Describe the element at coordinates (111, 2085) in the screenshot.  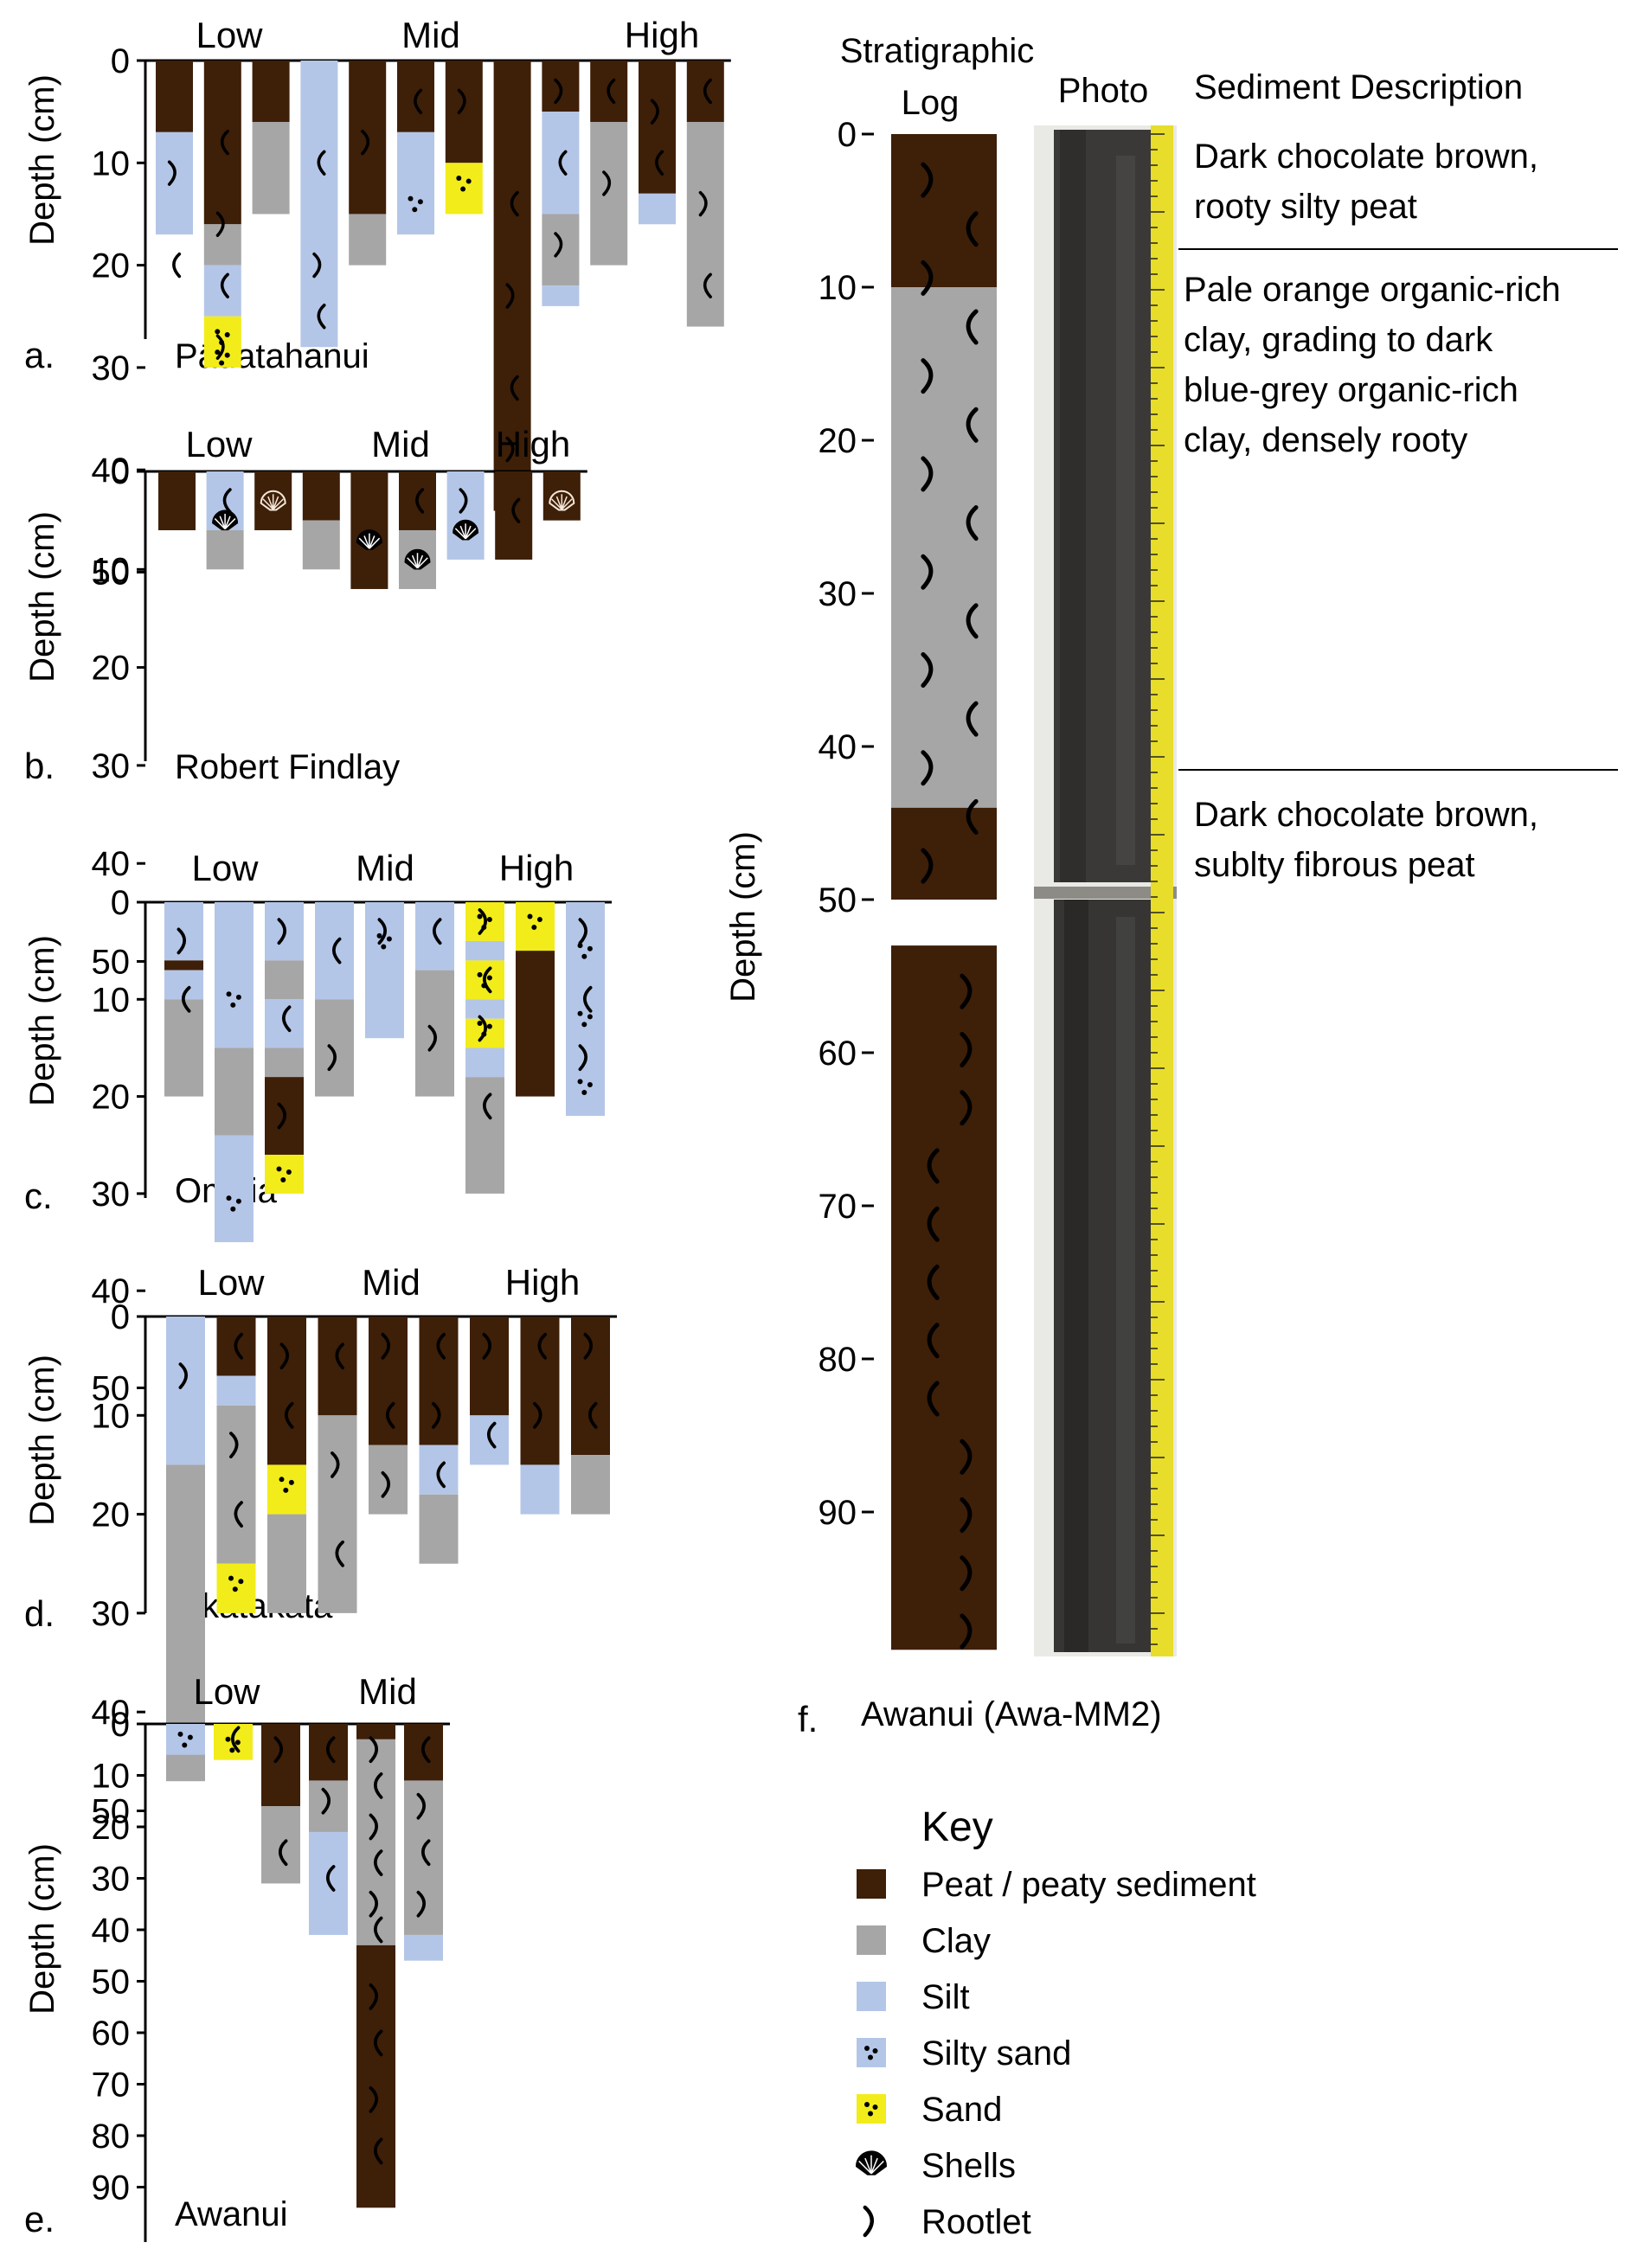
I see `depth-tick-label: 70` at that location.